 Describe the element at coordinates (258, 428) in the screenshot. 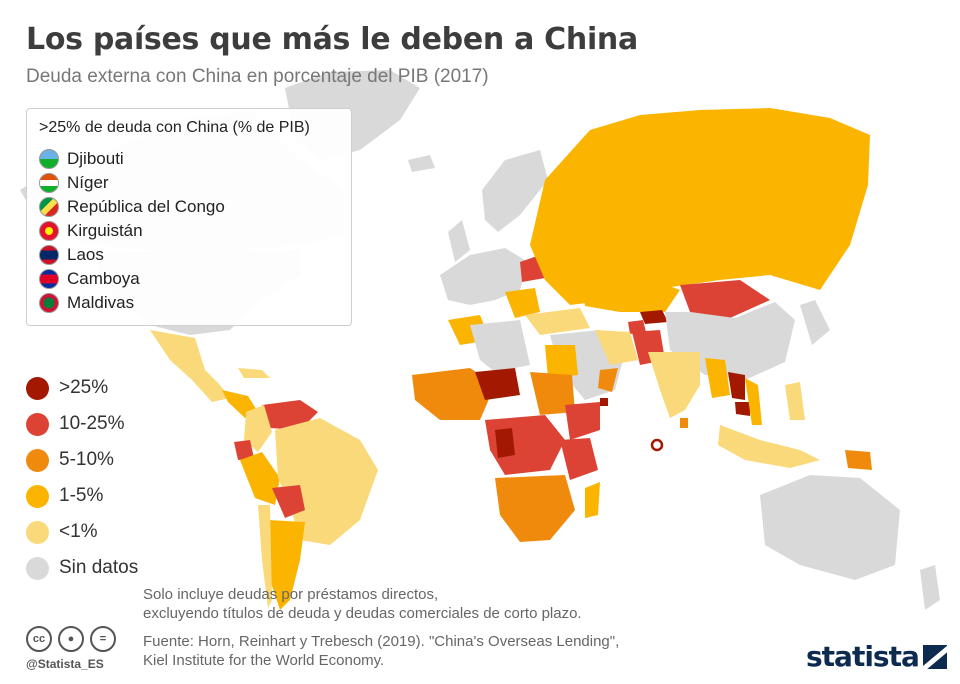

I see `colombia-region` at that location.